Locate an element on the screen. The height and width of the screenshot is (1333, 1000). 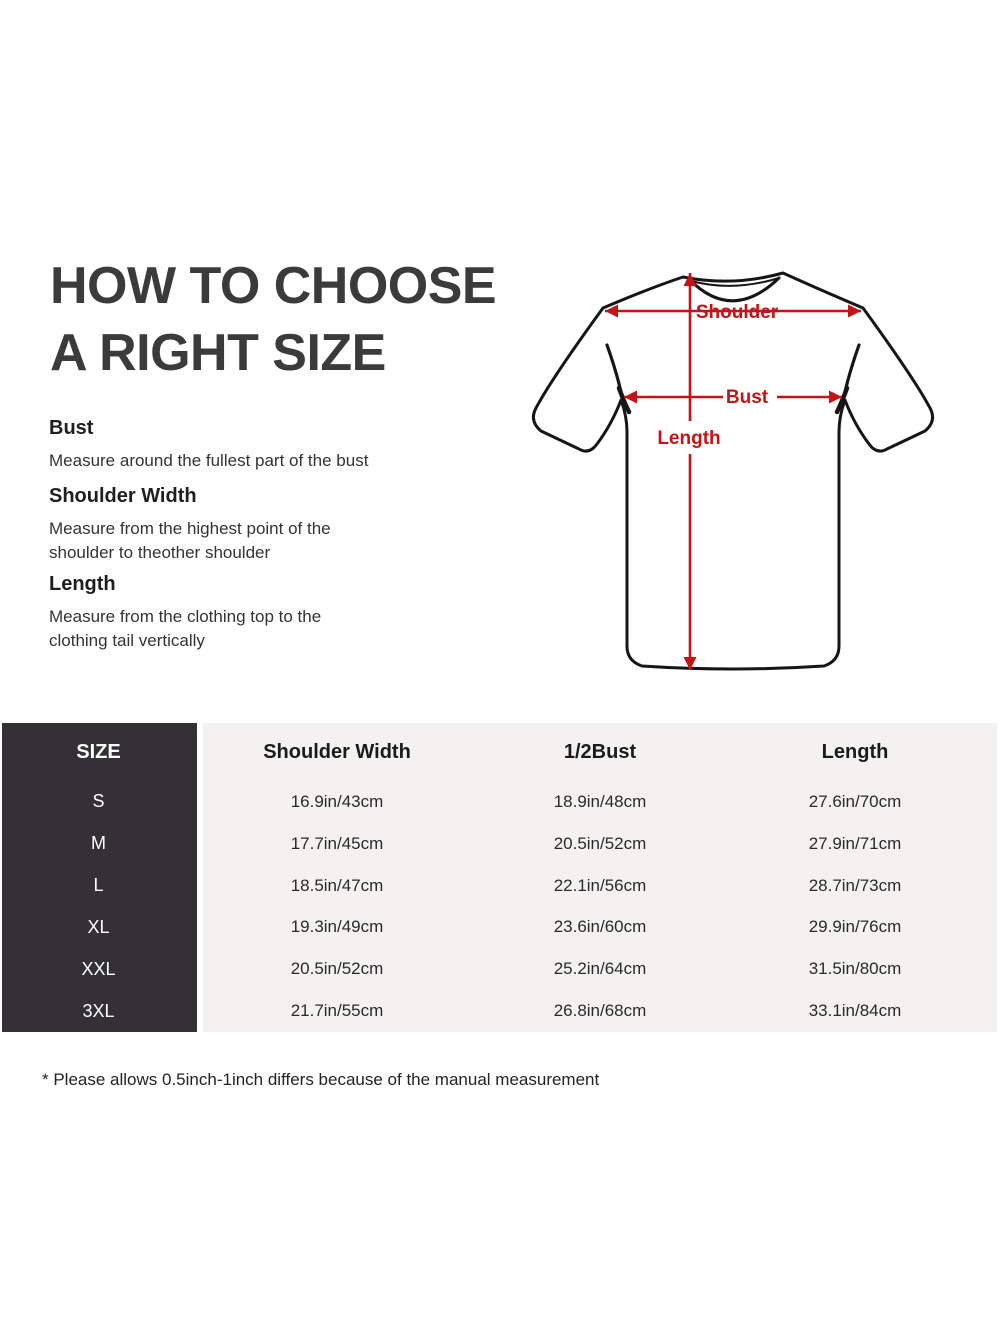
table-row-3xl: 3XL 21.7in/55cm 26.8in/68cm 33.1in/84cm is located at coordinates (500, 1011).